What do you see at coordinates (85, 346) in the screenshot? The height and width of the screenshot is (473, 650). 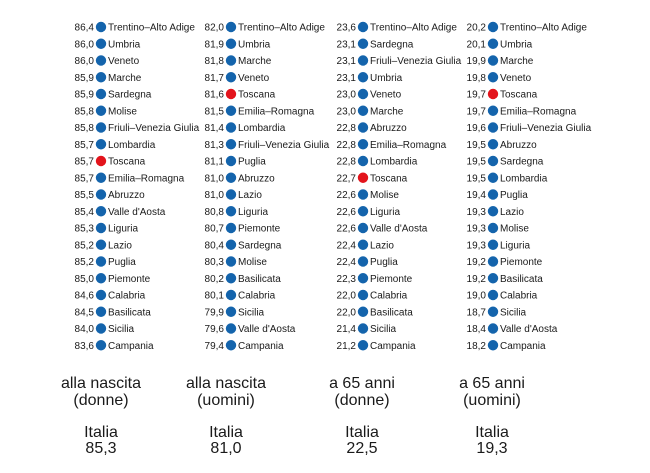 I see `value-label: 83,6` at bounding box center [85, 346].